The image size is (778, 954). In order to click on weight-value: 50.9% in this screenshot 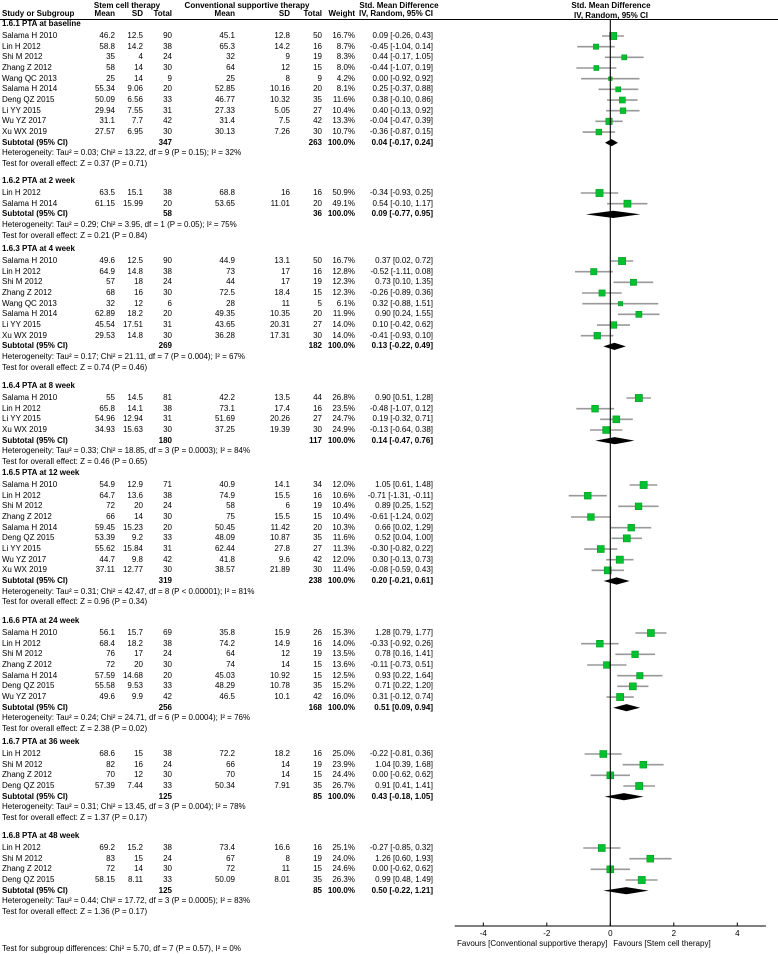, I will do `click(343, 192)`.